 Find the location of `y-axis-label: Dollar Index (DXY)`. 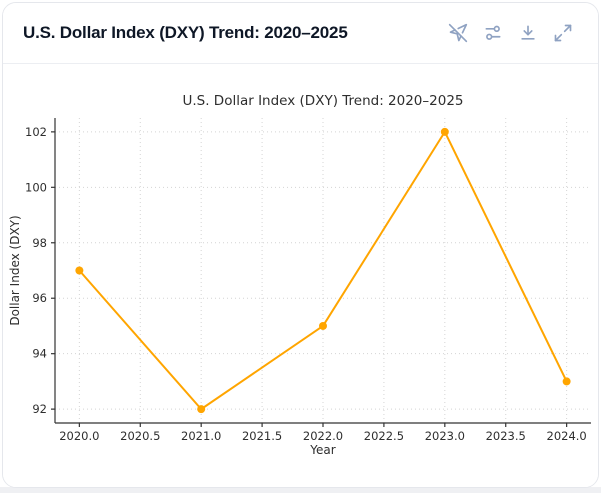

y-axis-label: Dollar Index (DXY) is located at coordinates (15, 270).